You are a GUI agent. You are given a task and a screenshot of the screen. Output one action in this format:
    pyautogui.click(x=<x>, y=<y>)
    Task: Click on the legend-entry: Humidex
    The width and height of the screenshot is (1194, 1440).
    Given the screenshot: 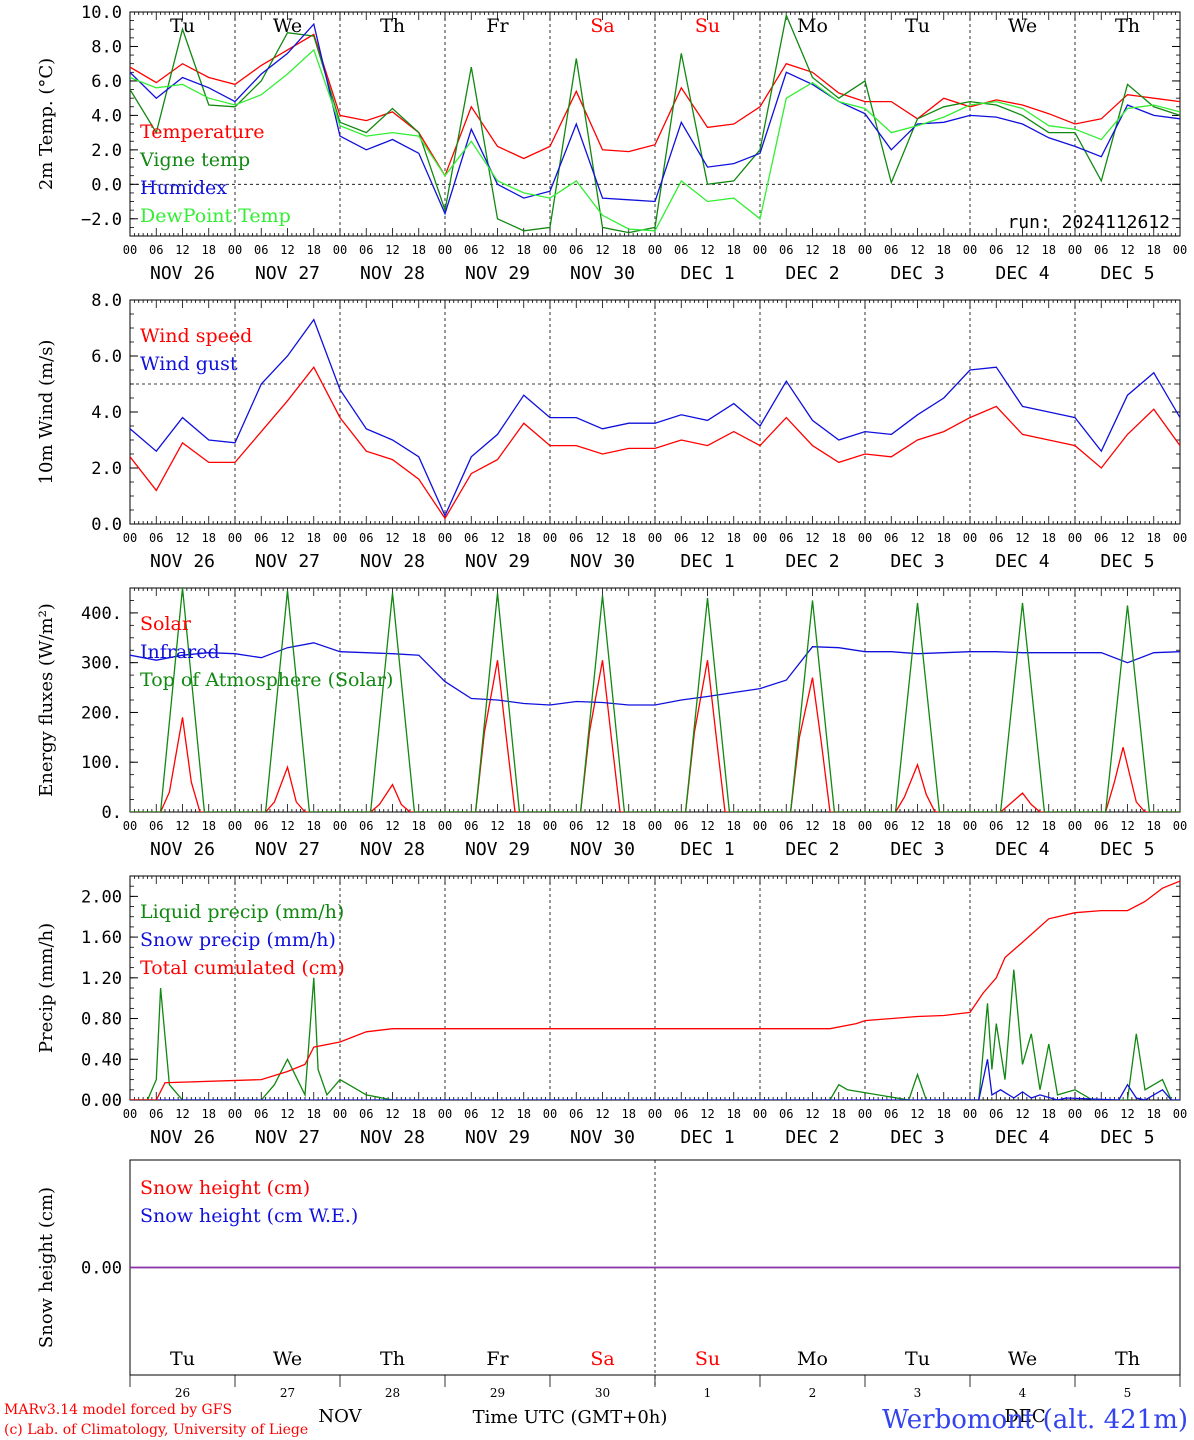 What is the action you would take?
    pyautogui.click(x=183, y=188)
    